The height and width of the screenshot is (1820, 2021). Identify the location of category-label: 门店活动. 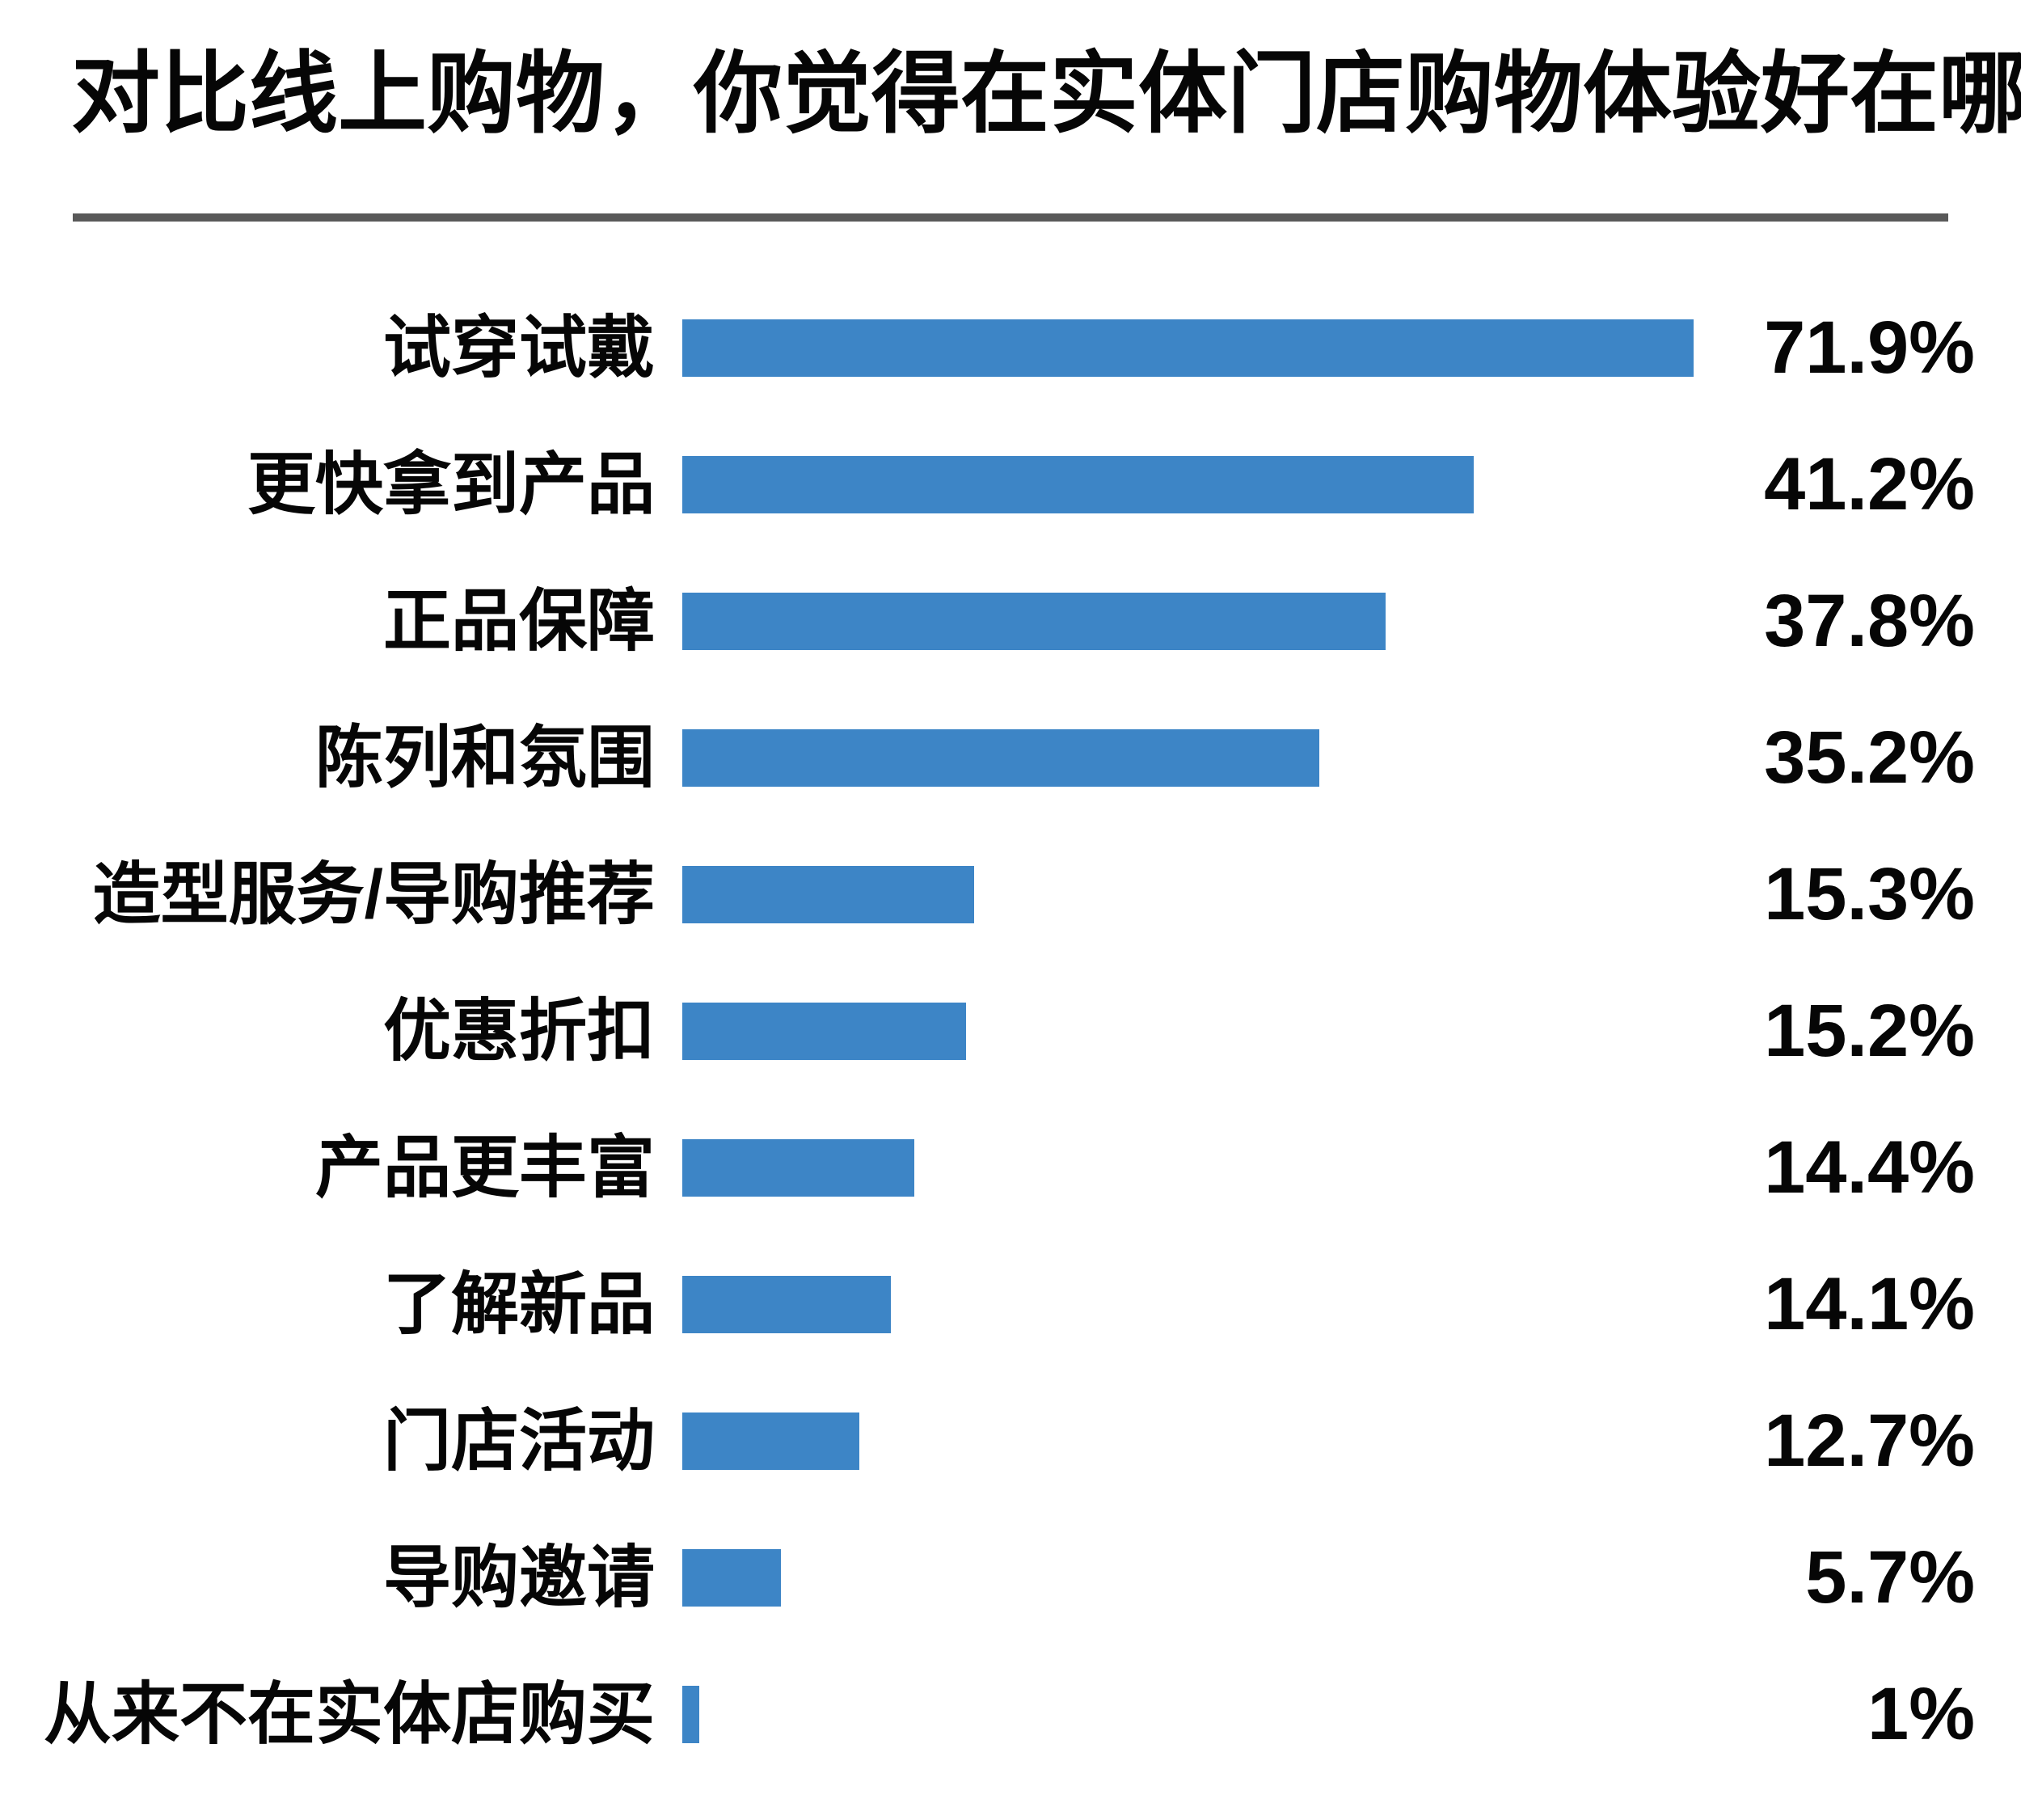
(518, 1441).